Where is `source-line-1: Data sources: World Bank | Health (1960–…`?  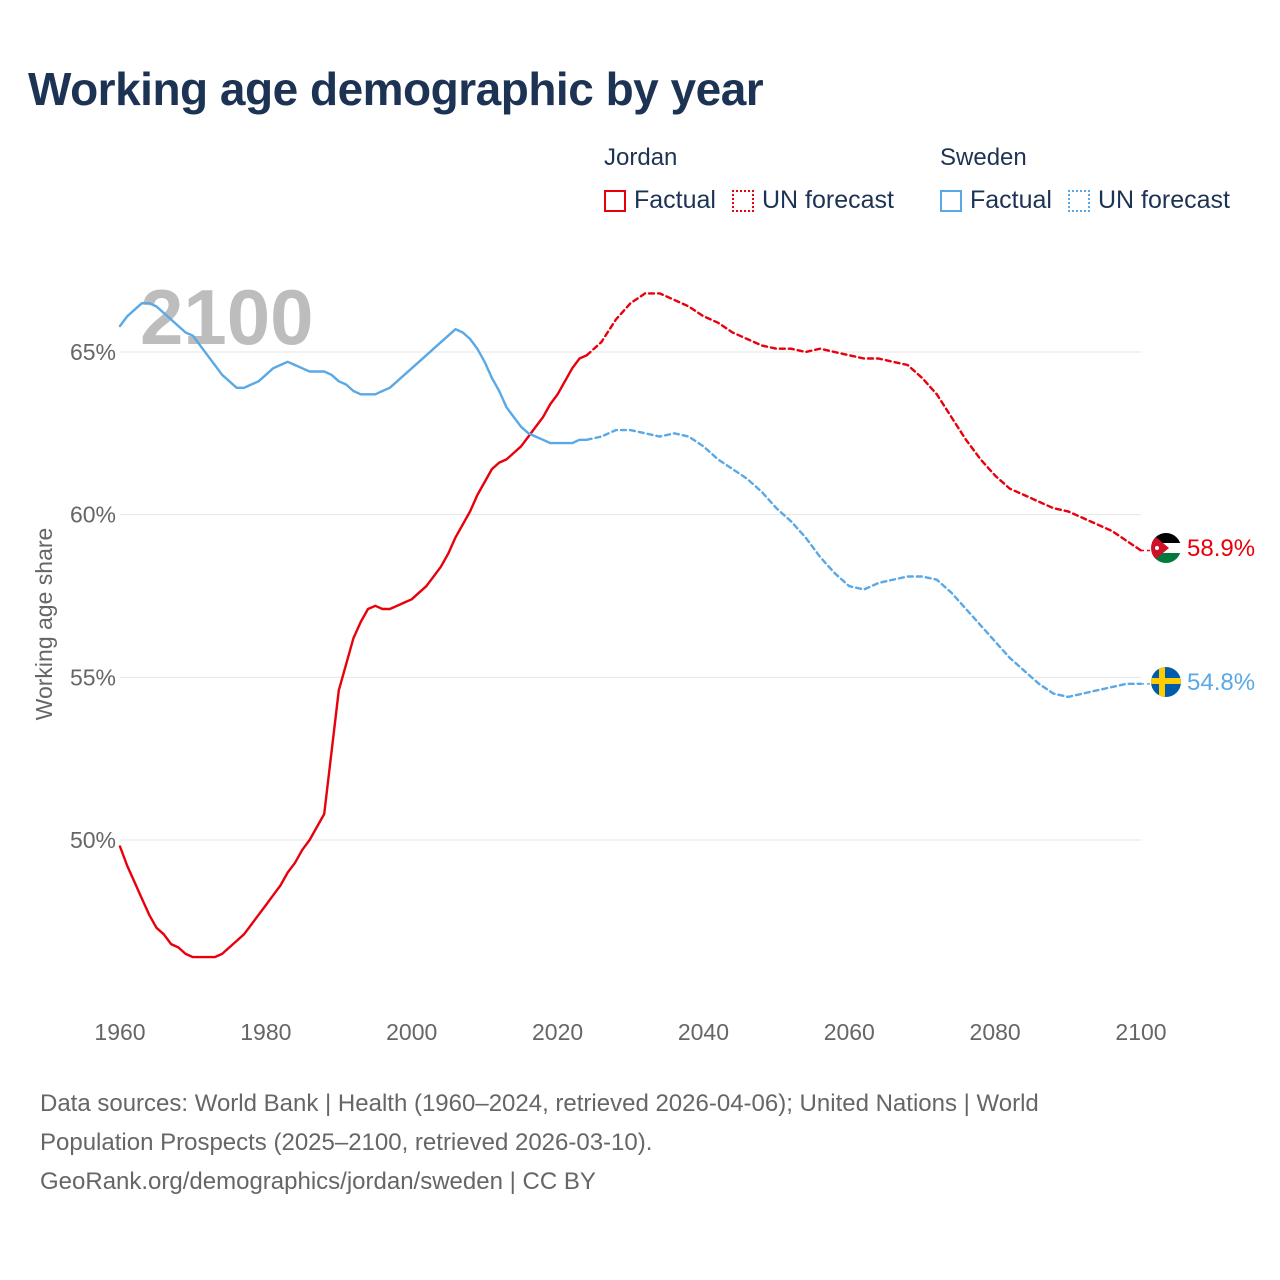
source-line-1: Data sources: World Bank | Health (1960–… is located at coordinates (539, 1103).